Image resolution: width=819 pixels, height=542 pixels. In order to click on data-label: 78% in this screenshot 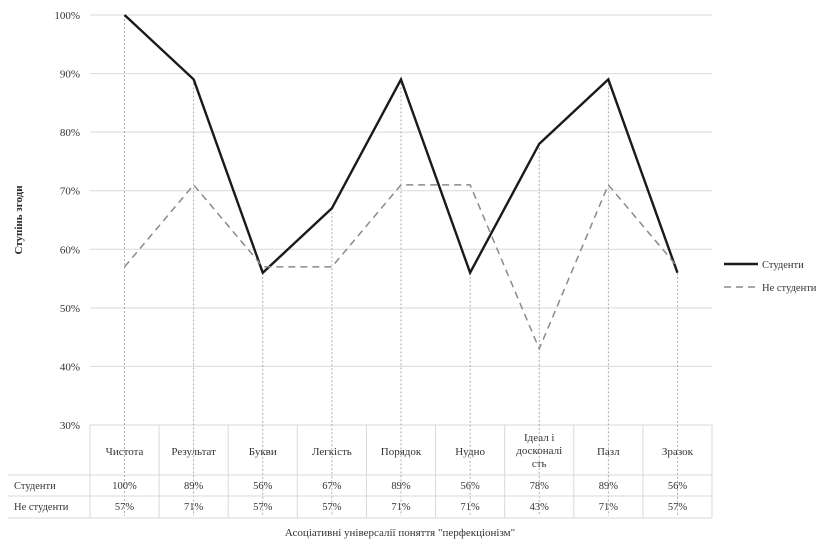, I will do `click(540, 486)`.